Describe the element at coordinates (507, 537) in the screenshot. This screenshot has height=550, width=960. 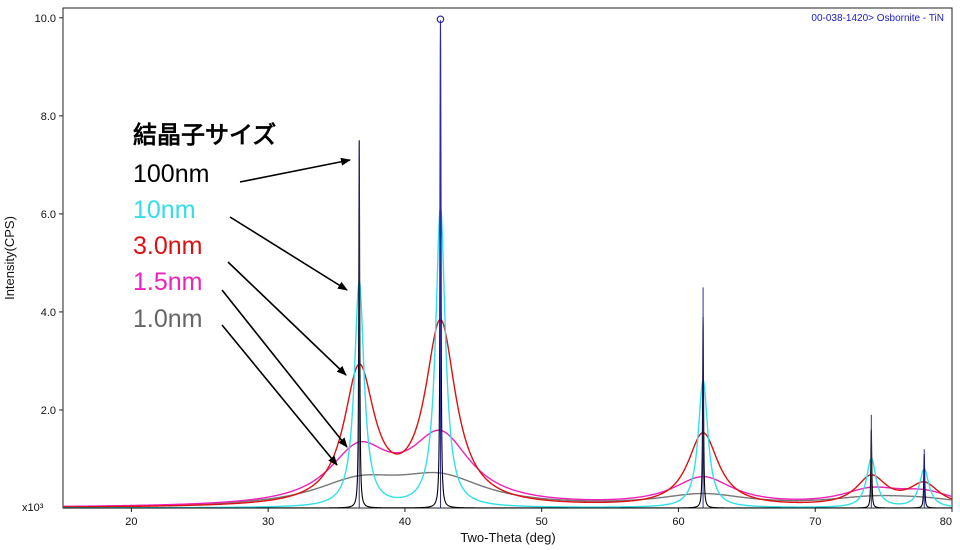
I see `x-axis-title: Two-Theta (deg)` at that location.